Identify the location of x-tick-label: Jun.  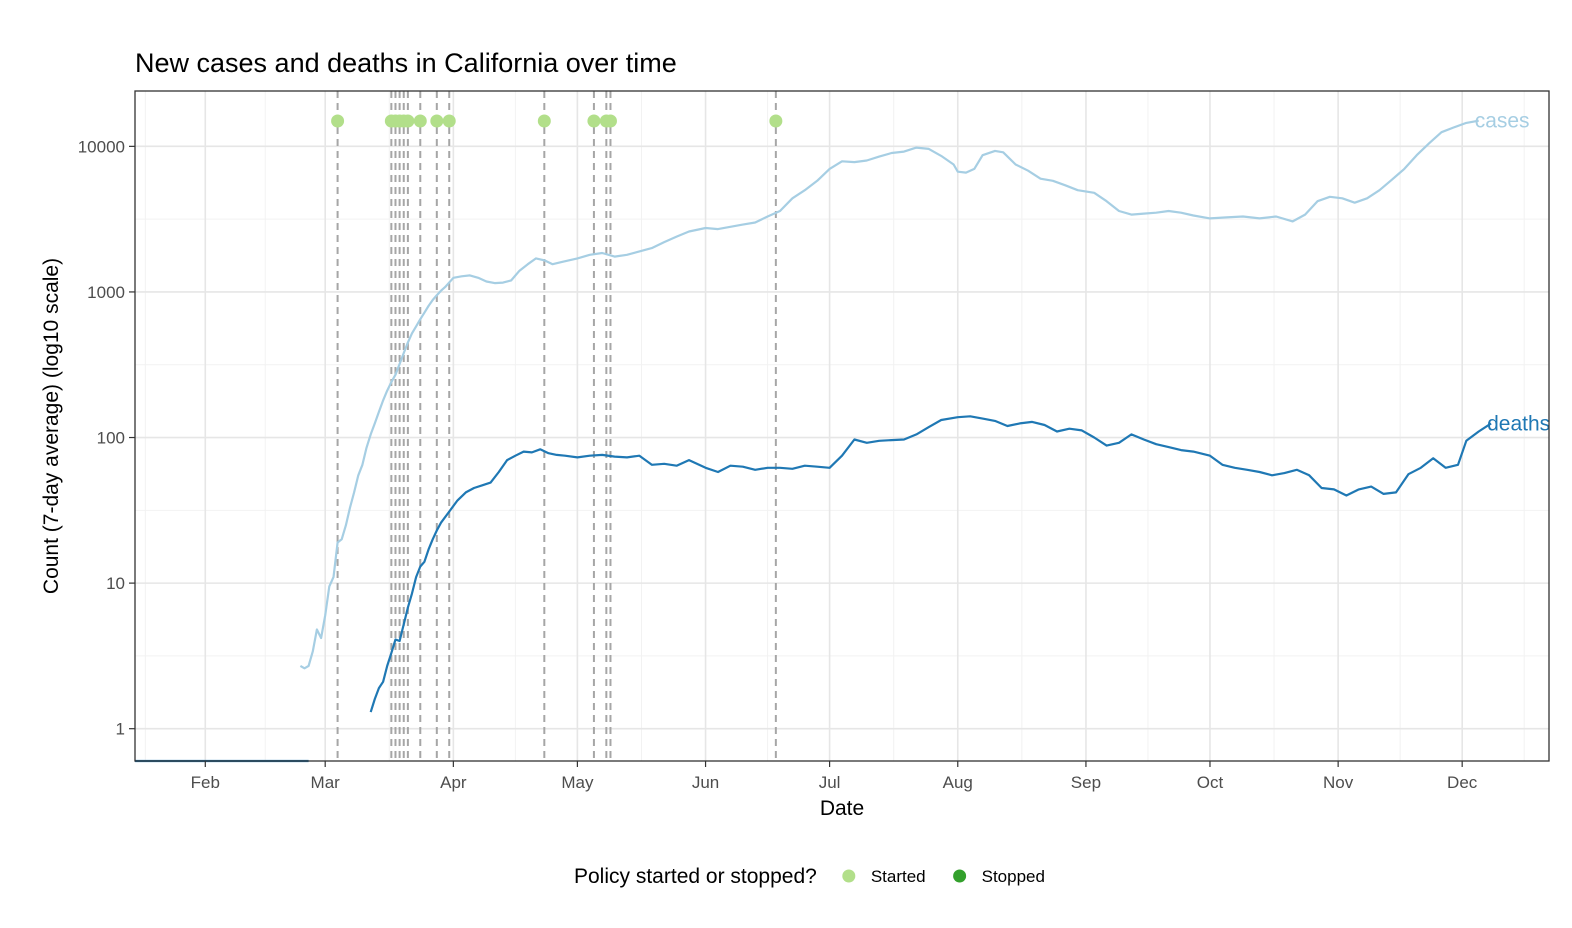
(705, 782).